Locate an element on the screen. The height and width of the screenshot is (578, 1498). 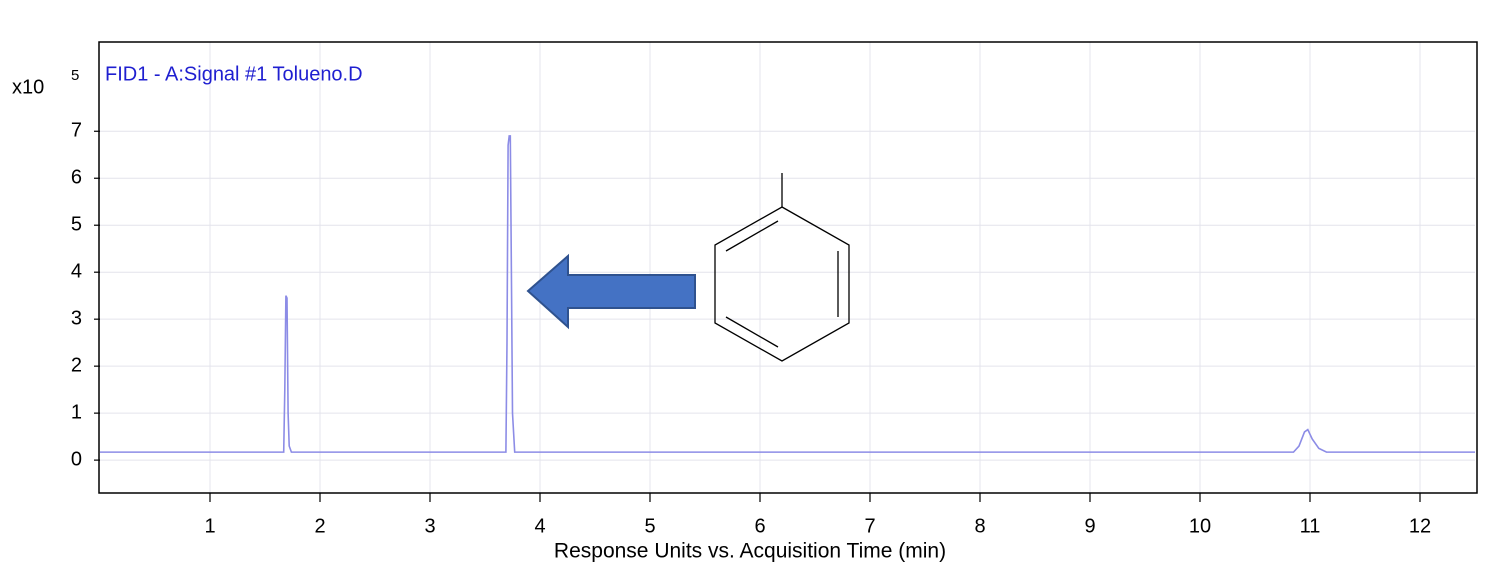
x-tick-label: 2 is located at coordinates (319, 526).